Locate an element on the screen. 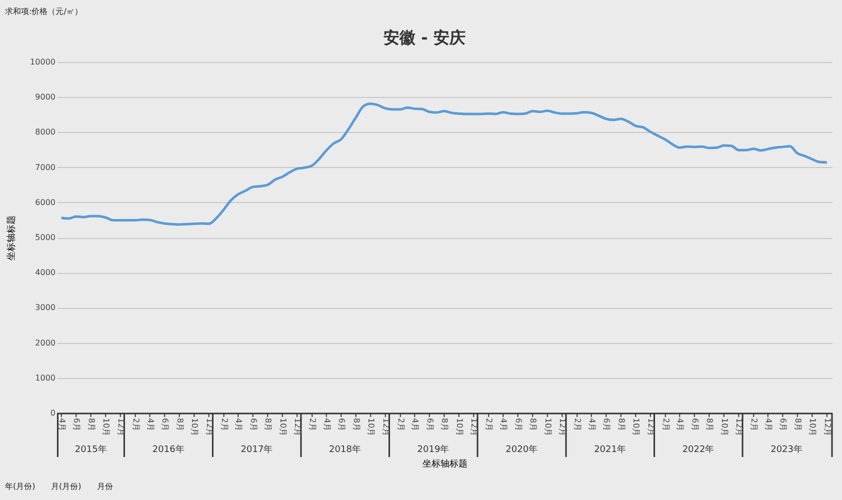 Image resolution: width=842 pixels, height=500 pixels. text: 2021年 is located at coordinates (610, 449).